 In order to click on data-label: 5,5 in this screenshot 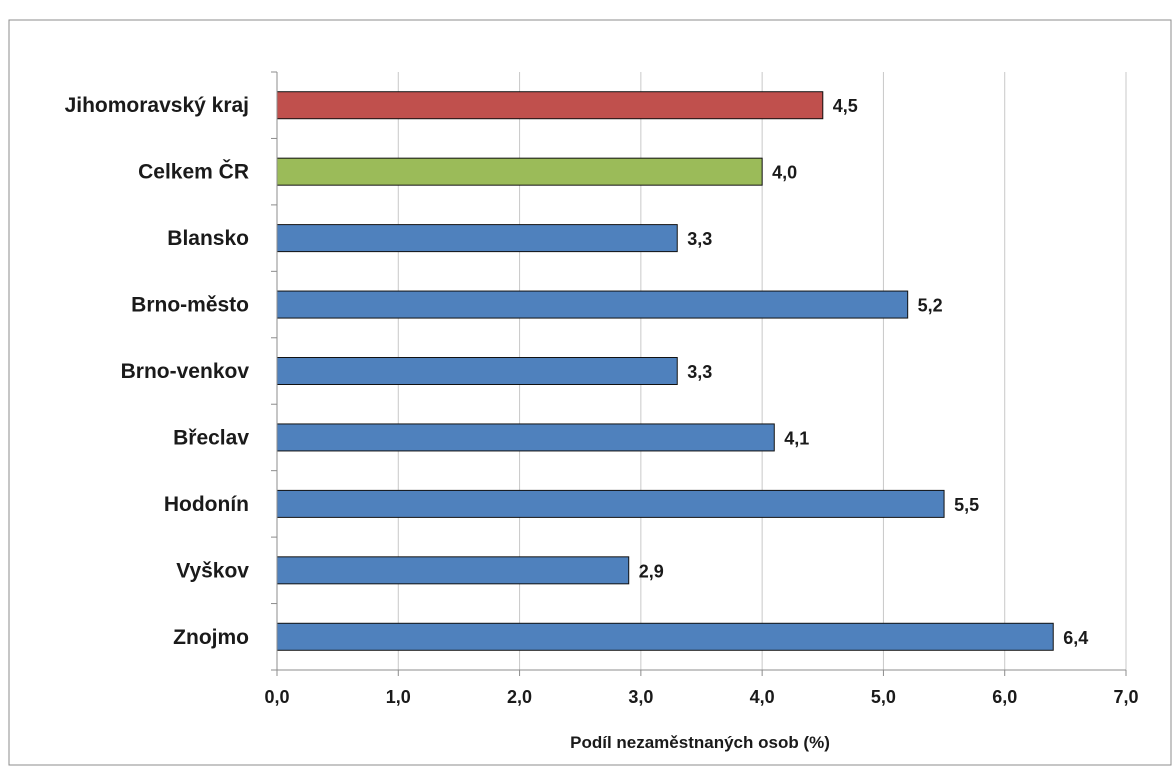, I will do `click(966, 505)`.